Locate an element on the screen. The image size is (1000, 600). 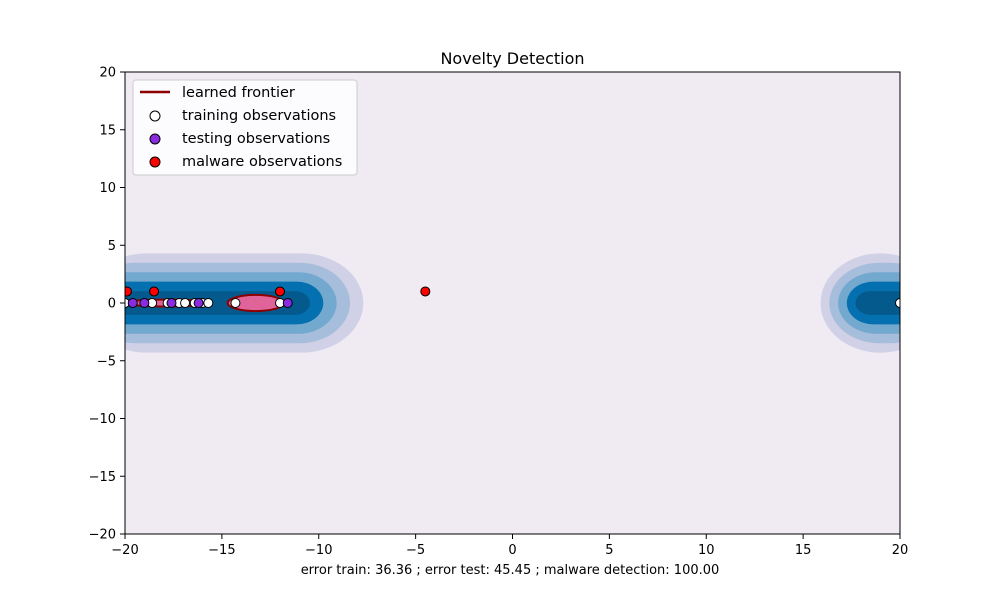
legend-label-testing-observations: testing observations is located at coordinates (256, 139).